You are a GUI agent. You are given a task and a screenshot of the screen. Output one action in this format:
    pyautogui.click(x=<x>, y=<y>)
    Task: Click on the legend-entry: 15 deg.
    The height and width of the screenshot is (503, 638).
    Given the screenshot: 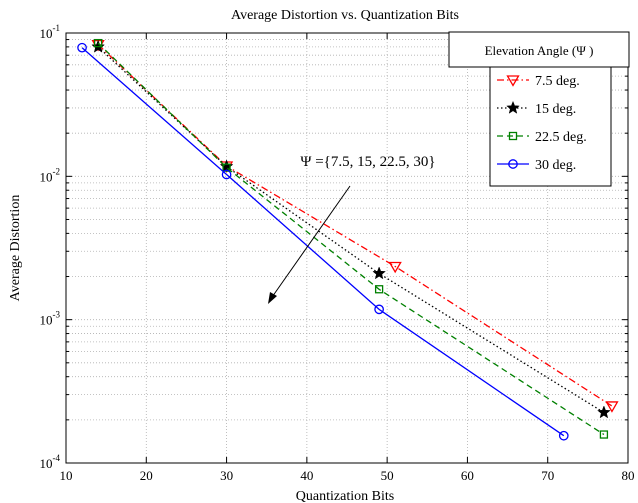 What is the action you would take?
    pyautogui.click(x=536, y=108)
    